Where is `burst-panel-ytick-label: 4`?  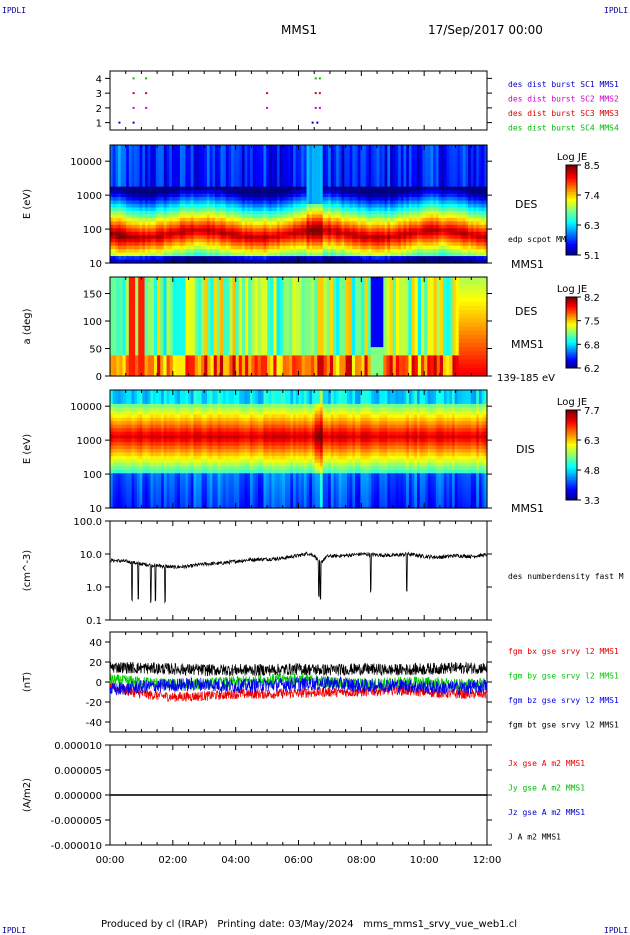 burst-panel-ytick-label: 4 is located at coordinates (99, 79).